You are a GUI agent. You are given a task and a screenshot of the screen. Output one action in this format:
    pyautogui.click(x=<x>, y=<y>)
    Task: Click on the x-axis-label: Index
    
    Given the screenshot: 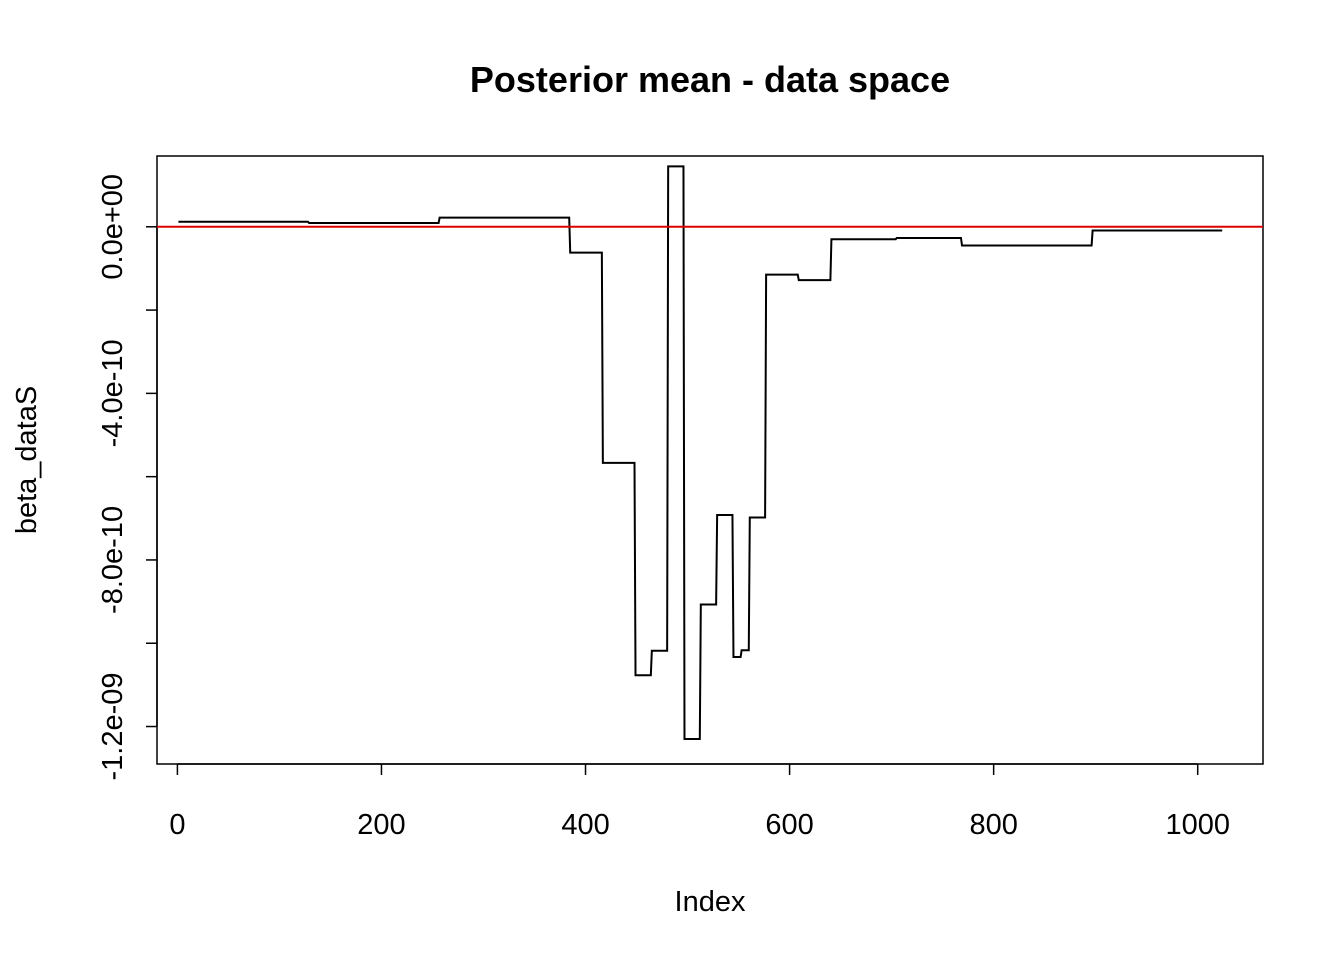 What is the action you would take?
    pyautogui.click(x=710, y=902)
    